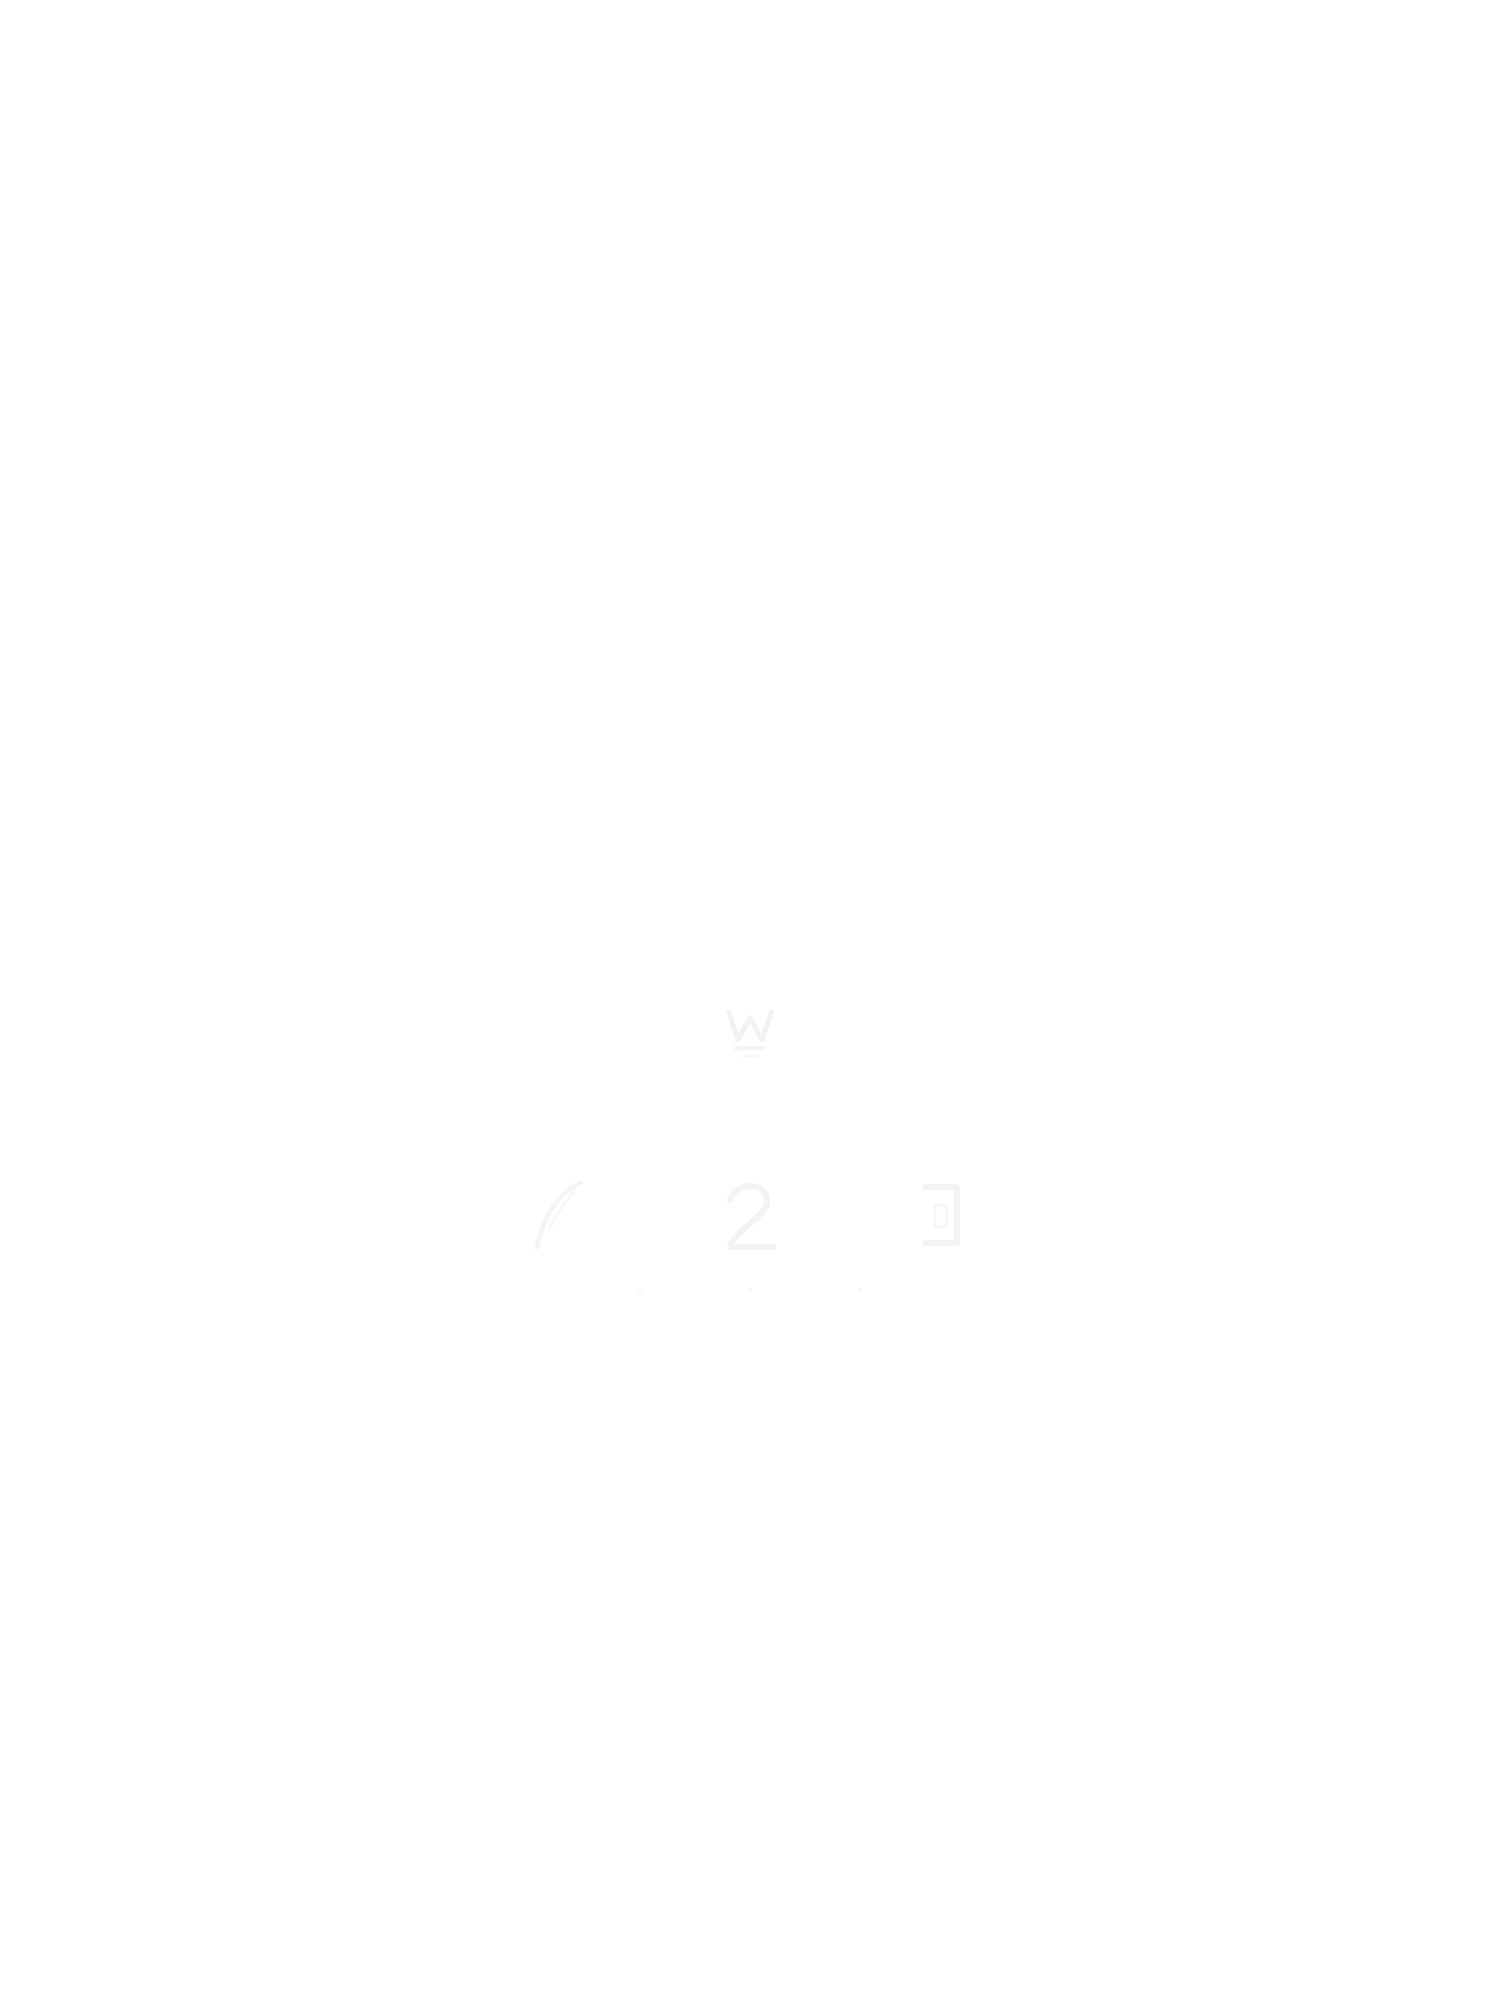 The width and height of the screenshot is (1500, 2000). What do you see at coordinates (750, 1290) in the screenshot?
I see `faint-dots-decoration` at bounding box center [750, 1290].